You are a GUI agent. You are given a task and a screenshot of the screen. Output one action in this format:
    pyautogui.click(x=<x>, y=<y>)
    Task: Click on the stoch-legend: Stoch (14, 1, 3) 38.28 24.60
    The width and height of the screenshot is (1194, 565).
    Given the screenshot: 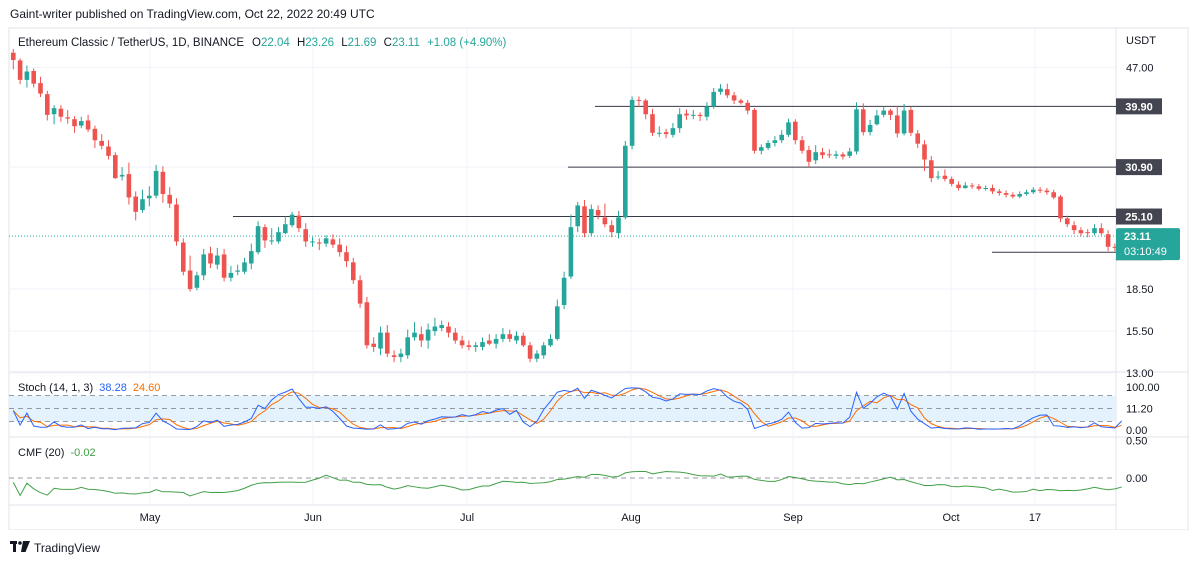 What is the action you would take?
    pyautogui.click(x=89, y=388)
    